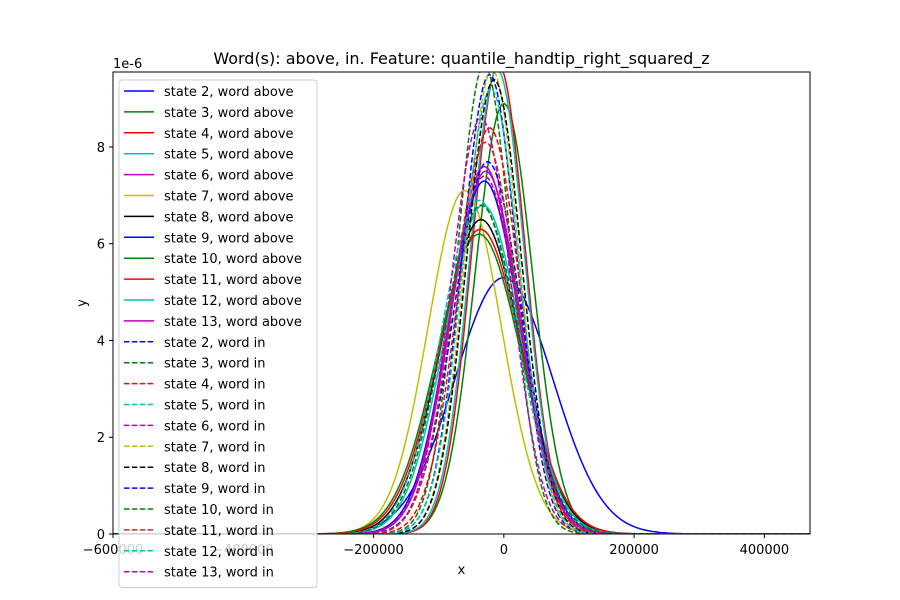  Describe the element at coordinates (504, 550) in the screenshot. I see `x-tick-label: 0` at that location.